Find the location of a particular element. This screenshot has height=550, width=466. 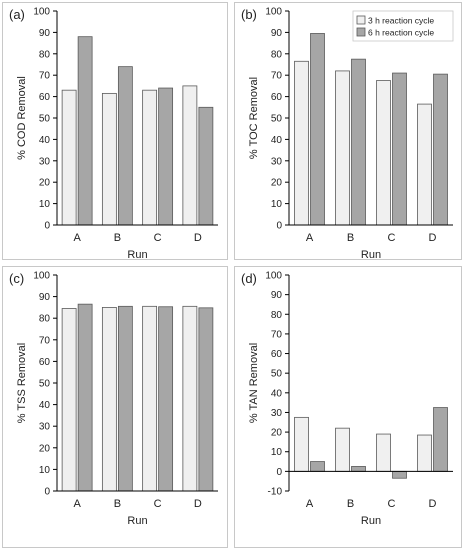

legend-swatch-6h is located at coordinates (361, 32).